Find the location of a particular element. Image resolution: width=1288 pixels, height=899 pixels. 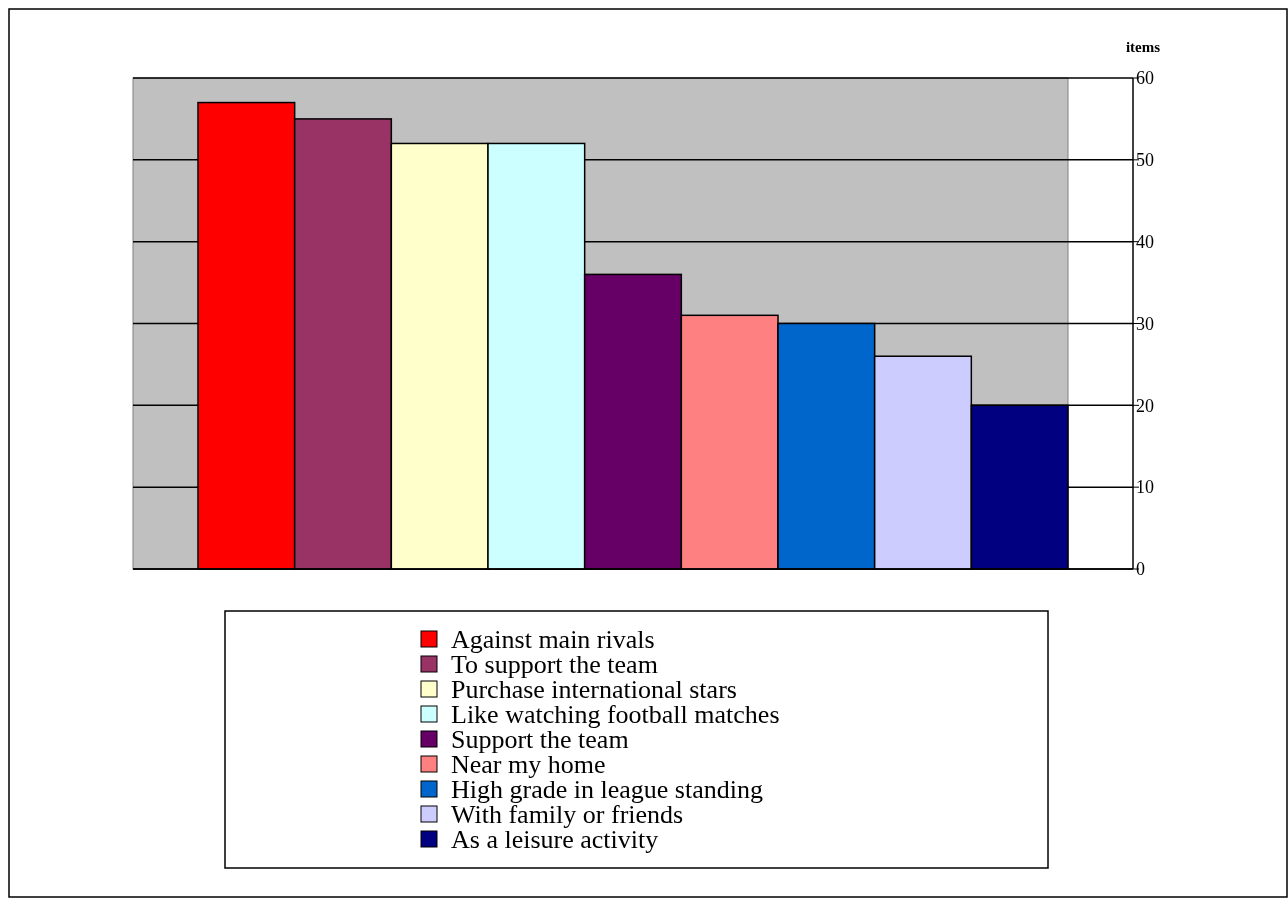

y-tick-label: 10 is located at coordinates (1145, 487).